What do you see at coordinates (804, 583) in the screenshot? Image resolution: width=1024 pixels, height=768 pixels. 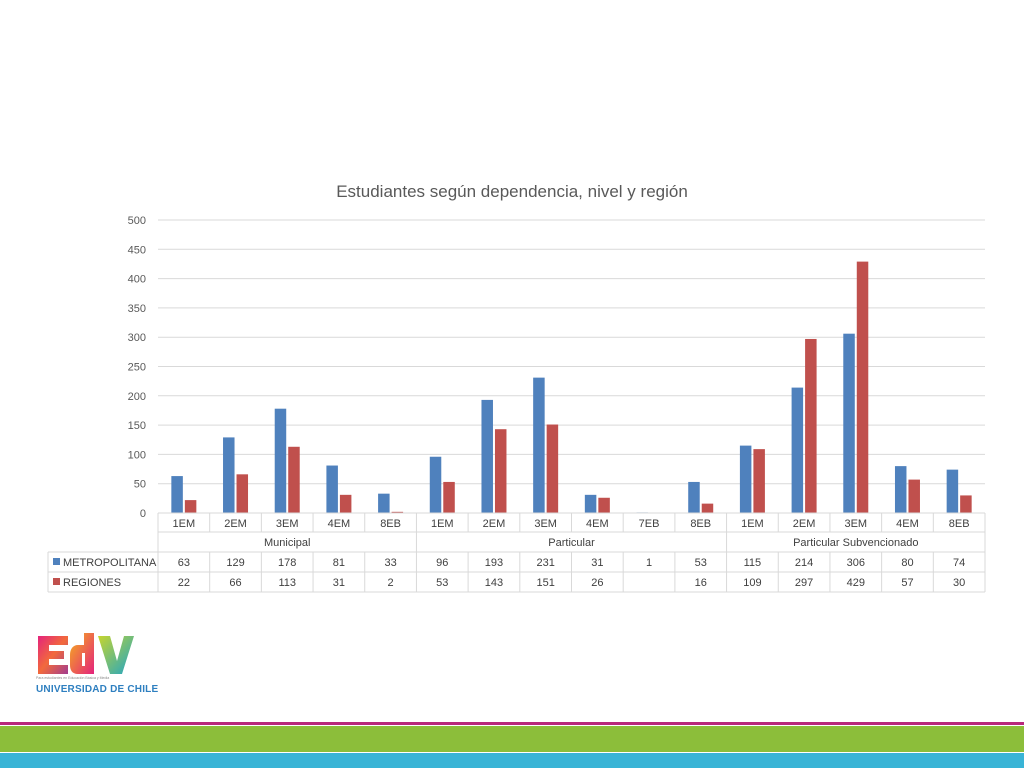 I see `table-cell-value: 297` at bounding box center [804, 583].